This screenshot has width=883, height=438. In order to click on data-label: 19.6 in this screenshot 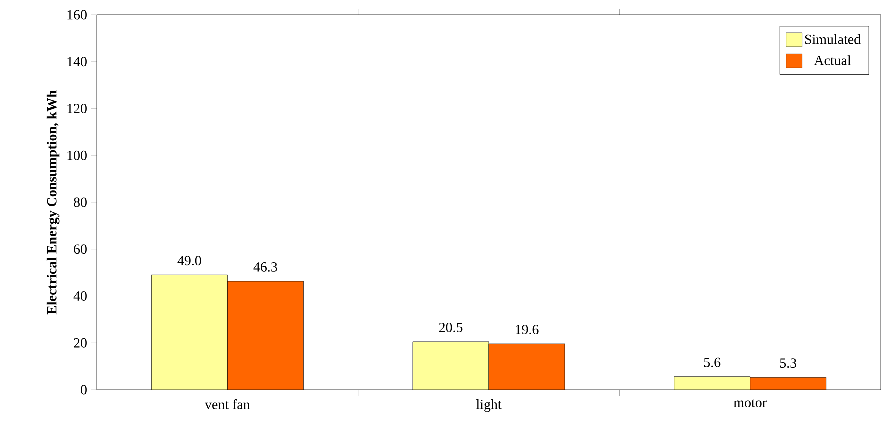, I will do `click(527, 330)`.